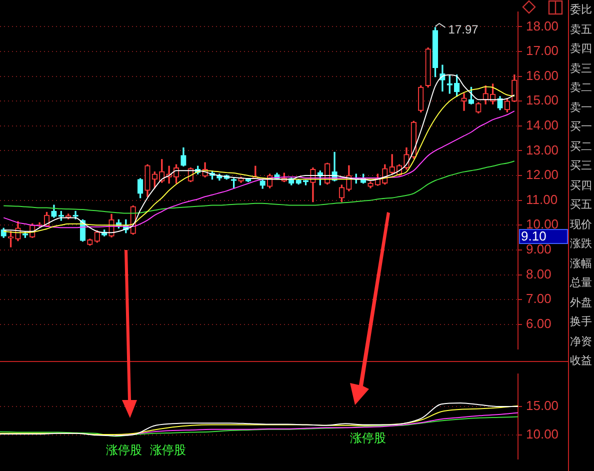 Image resolution: width=594 pixels, height=471 pixels. What do you see at coordinates (542, 434) in the screenshot?
I see `y-tick-label: 10.00` at bounding box center [542, 434].